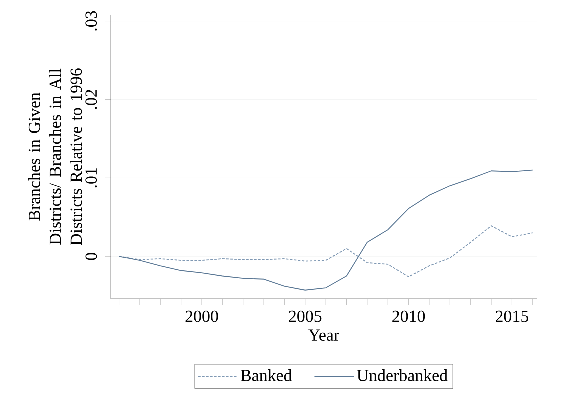 This screenshot has height=410, width=567. I want to click on x-tick-label: 2015, so click(512, 316).